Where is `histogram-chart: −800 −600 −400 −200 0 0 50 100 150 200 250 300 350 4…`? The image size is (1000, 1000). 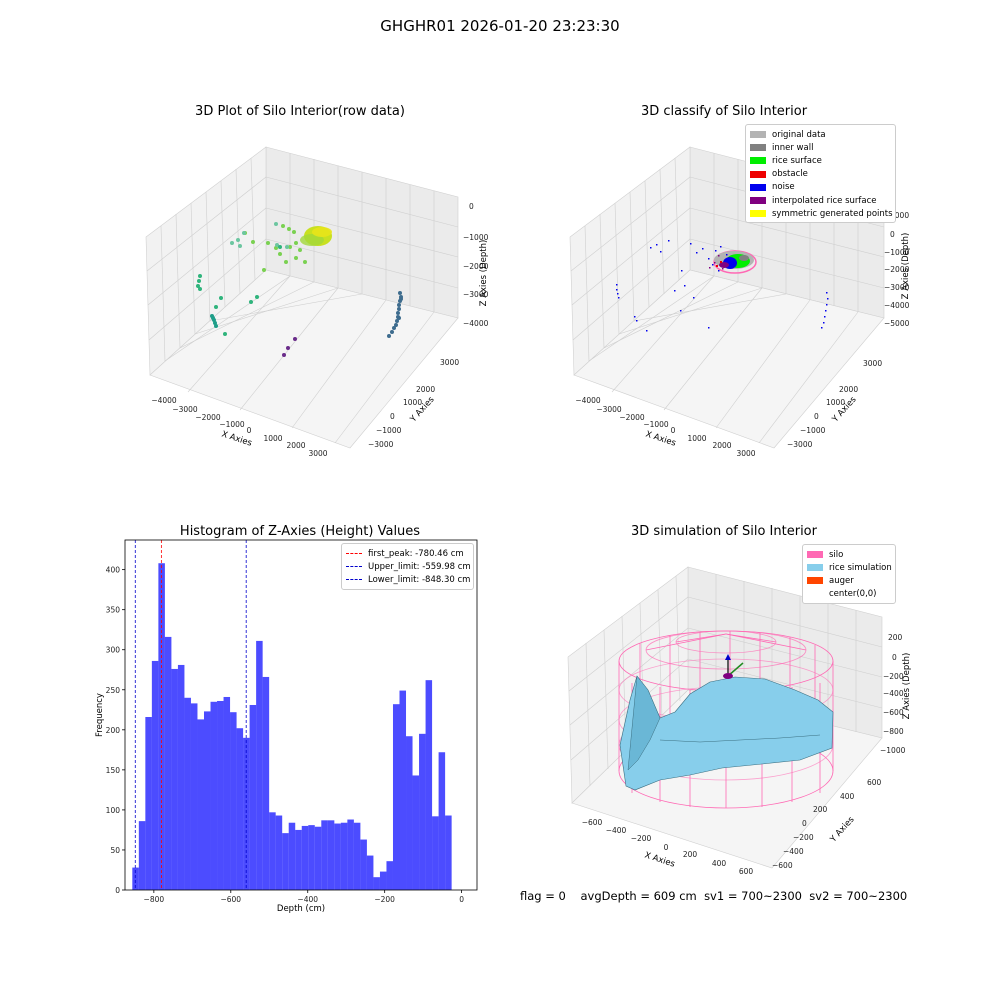 histogram-chart: −800 −600 −400 −200 0 0 50 100 150 200 250 300 350 4… is located at coordinates (286, 726).